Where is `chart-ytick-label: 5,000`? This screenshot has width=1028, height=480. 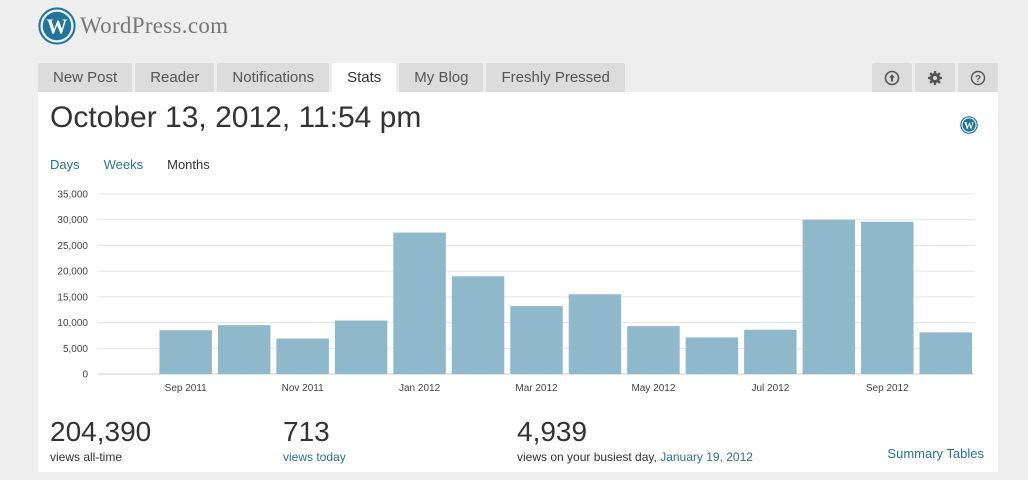 chart-ytick-label: 5,000 is located at coordinates (75, 349).